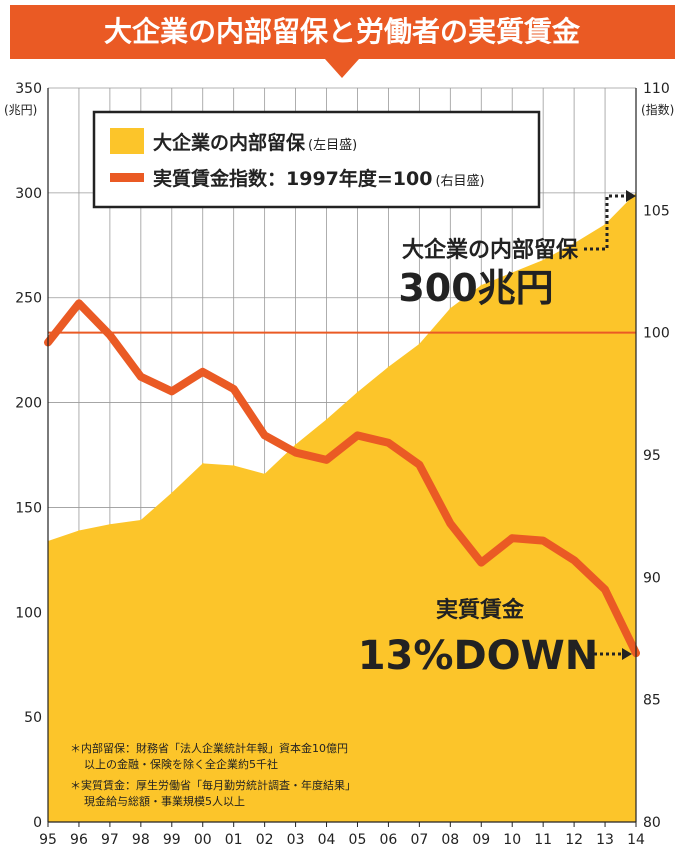 This screenshot has width=685, height=858. I want to click on x-tick-label: 95, so click(48, 840).